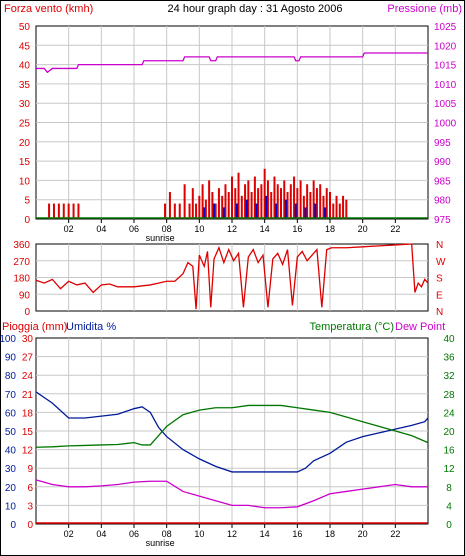  Describe the element at coordinates (28, 451) in the screenshot. I see `rain-y-tick-label: 12` at that location.